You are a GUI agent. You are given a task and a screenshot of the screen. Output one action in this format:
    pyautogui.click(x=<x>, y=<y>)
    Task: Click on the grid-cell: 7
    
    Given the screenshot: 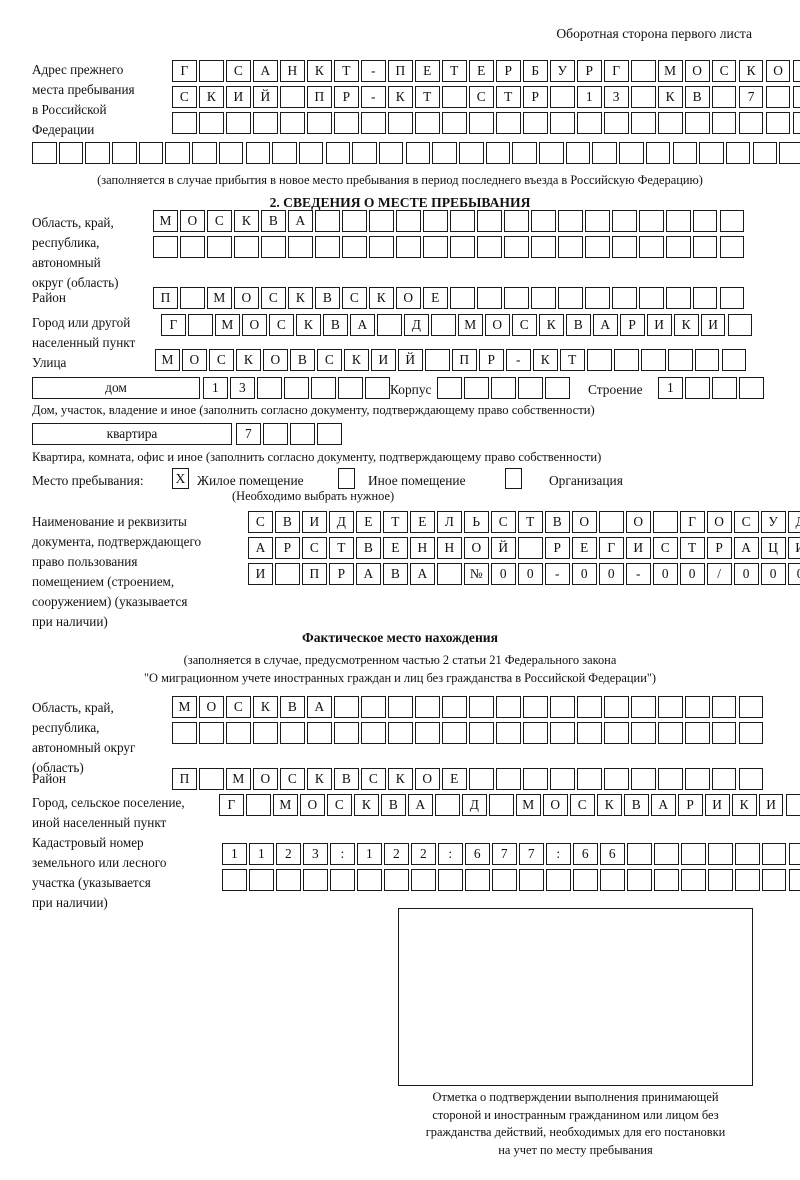 What is the action you would take?
    pyautogui.click(x=504, y=854)
    